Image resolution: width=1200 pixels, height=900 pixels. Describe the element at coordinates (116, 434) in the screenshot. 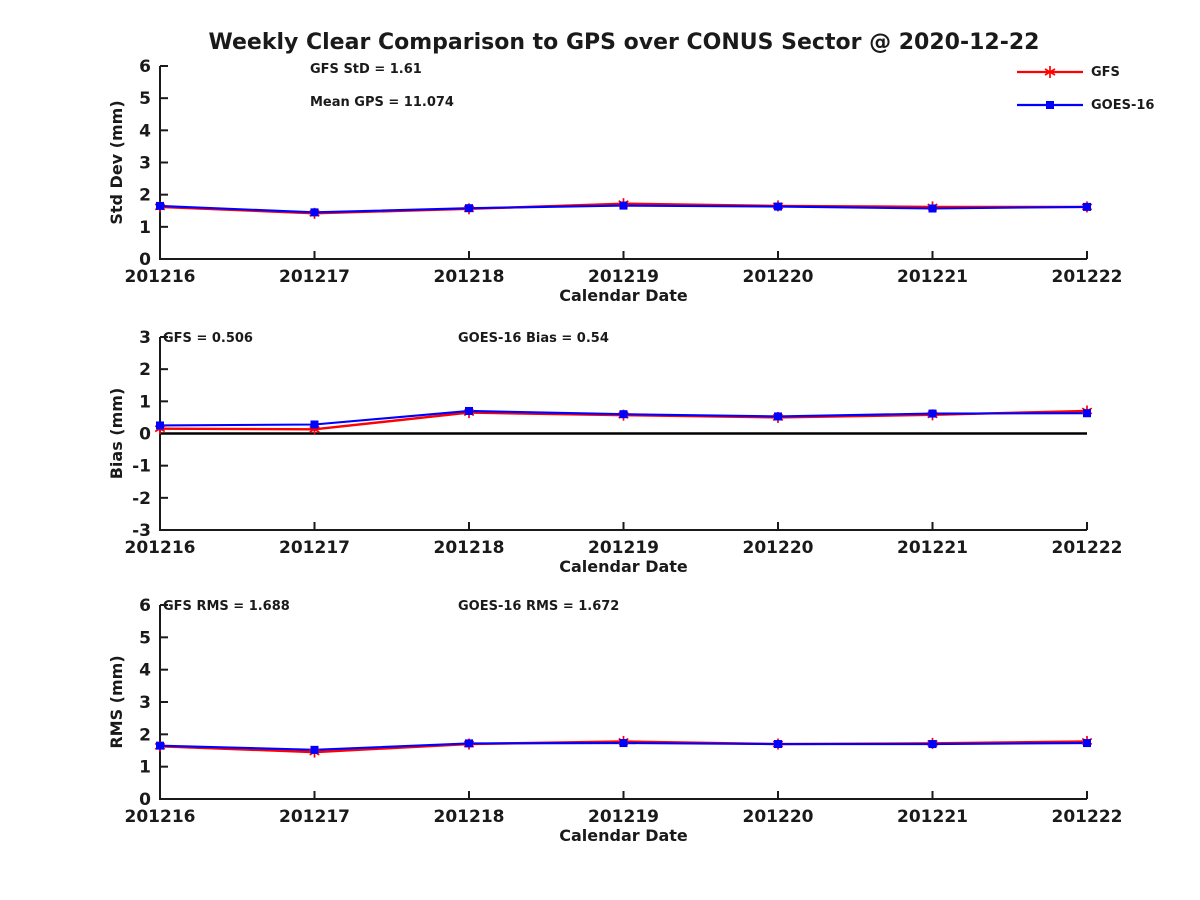

I see `y-axis-label: Bias (mm)` at that location.